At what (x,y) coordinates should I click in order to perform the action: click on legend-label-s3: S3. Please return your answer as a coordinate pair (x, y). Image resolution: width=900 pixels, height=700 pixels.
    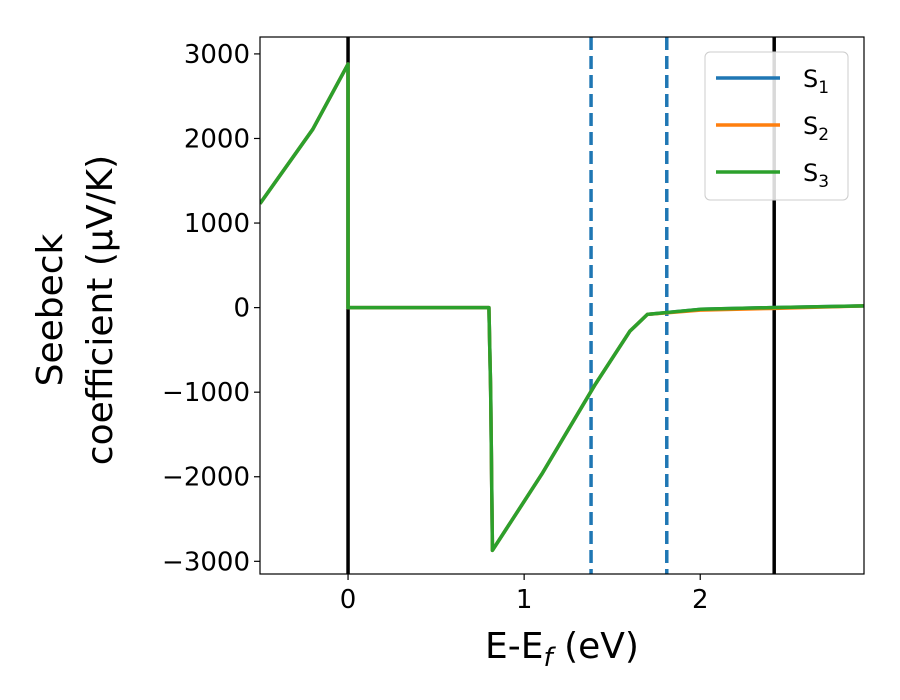
    Looking at the image, I should click on (816, 175).